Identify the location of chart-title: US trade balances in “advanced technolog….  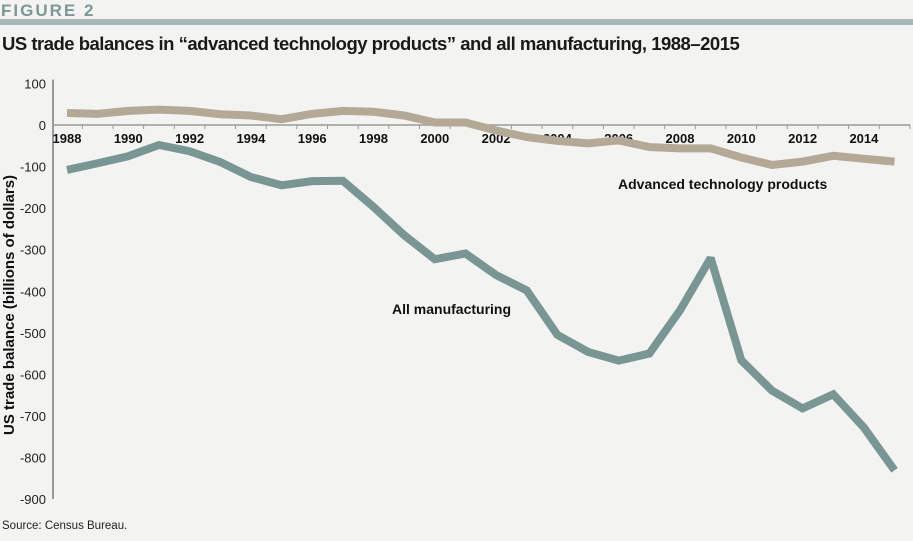
(371, 43).